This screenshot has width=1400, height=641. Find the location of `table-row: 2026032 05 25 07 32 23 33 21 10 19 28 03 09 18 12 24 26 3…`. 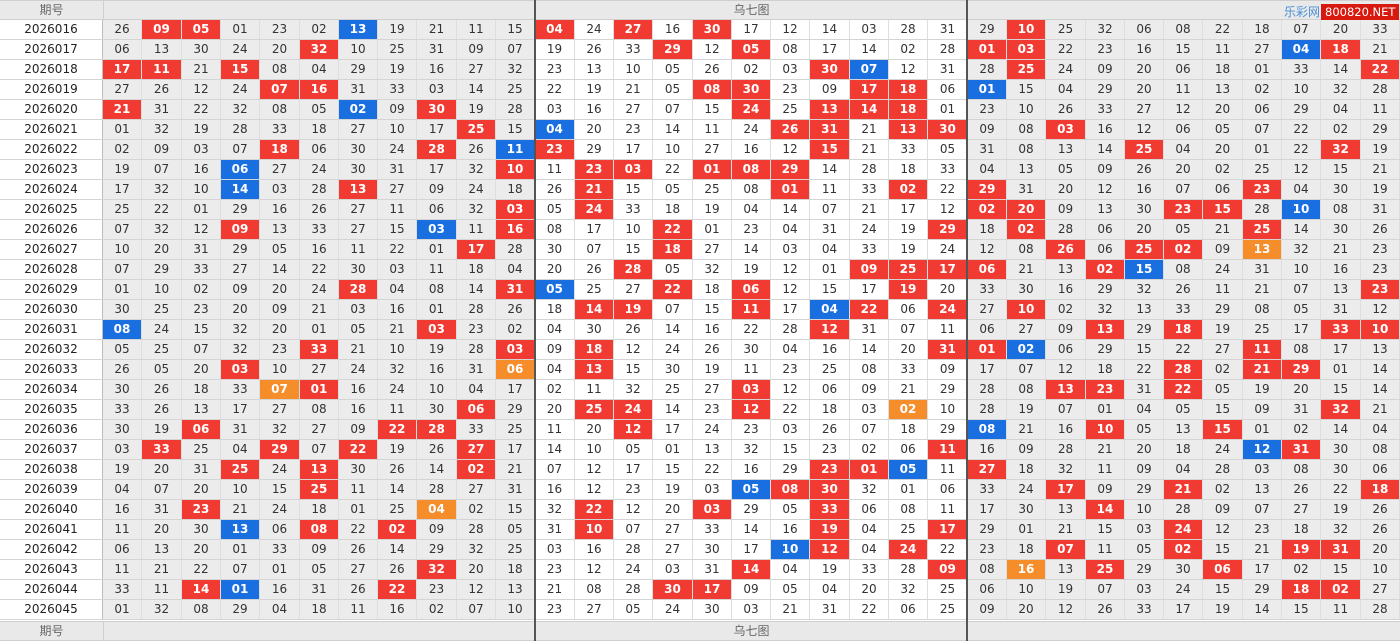

table-row: 2026032 05 25 07 32 23 33 21 10 19 28 03 09 18 12 24 26 3… is located at coordinates (700, 350).